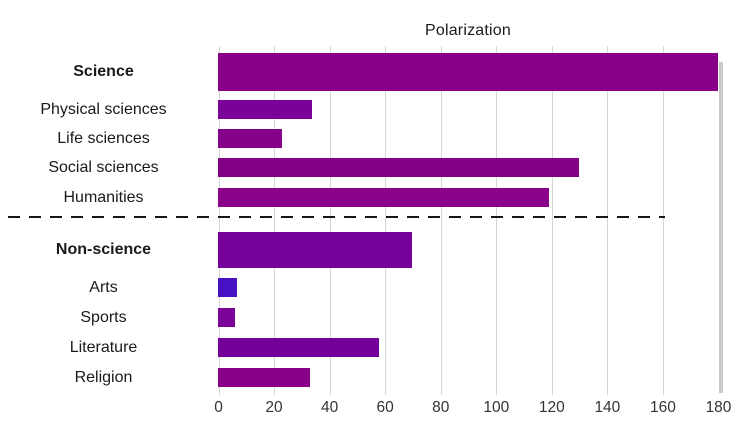 This screenshot has width=749, height=435. I want to click on category-label-sports: Sports, so click(103, 317).